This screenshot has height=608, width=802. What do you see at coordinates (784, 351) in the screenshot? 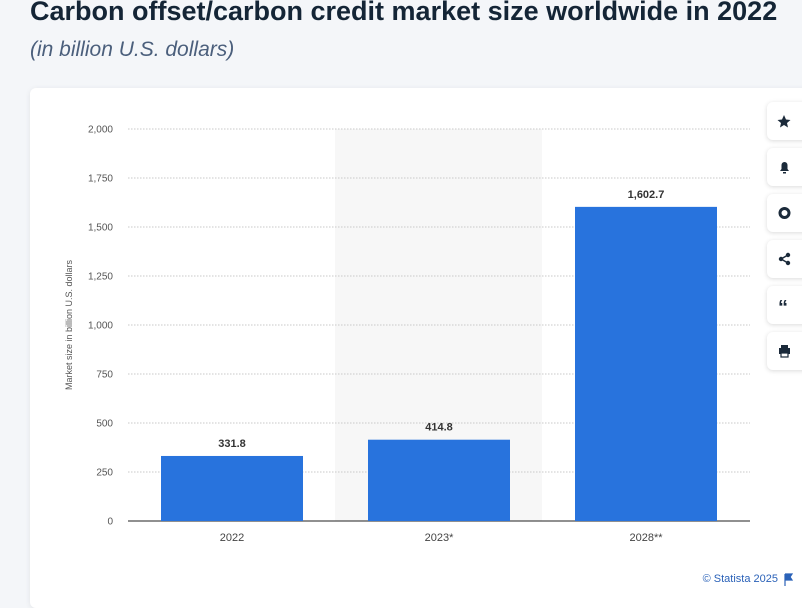
I see `print-button` at bounding box center [784, 351].